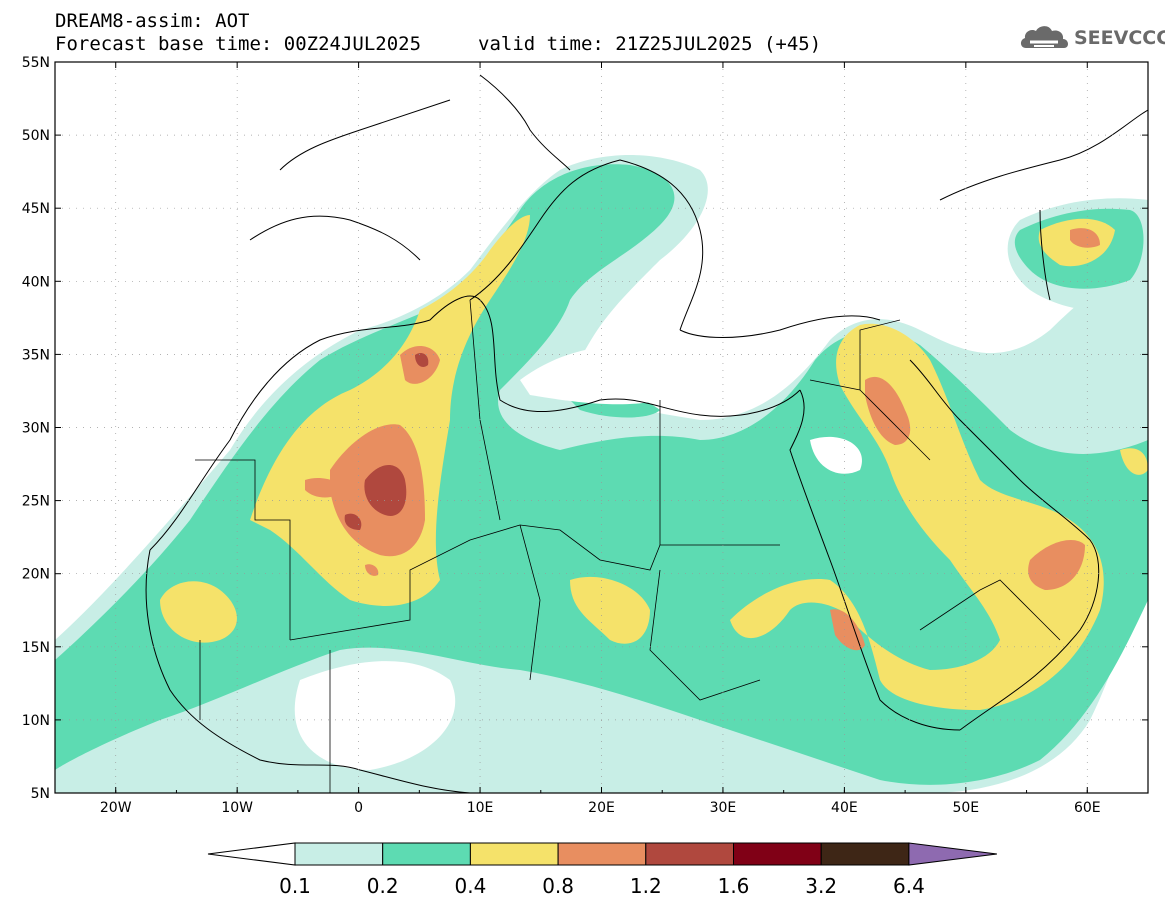  What do you see at coordinates (602, 870) in the screenshot?
I see `colorbar: 0.1 0.2 0.4 0.8 1.2 1.6 3.2 6.4` at bounding box center [602, 870].